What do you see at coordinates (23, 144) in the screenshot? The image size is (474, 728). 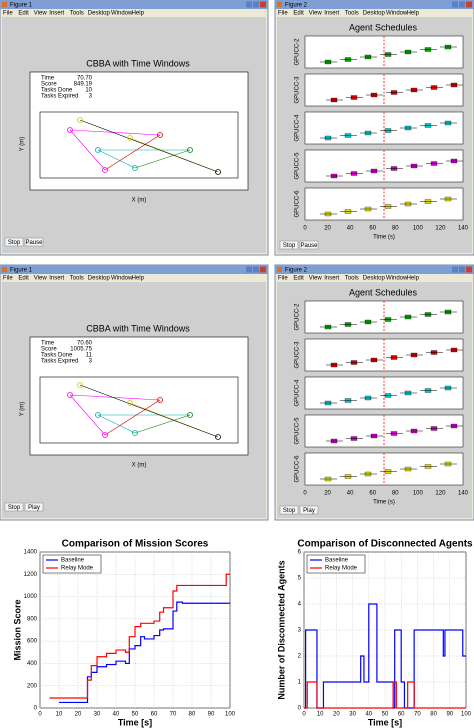 I see `y-axis-label: Y (m)` at bounding box center [23, 144].